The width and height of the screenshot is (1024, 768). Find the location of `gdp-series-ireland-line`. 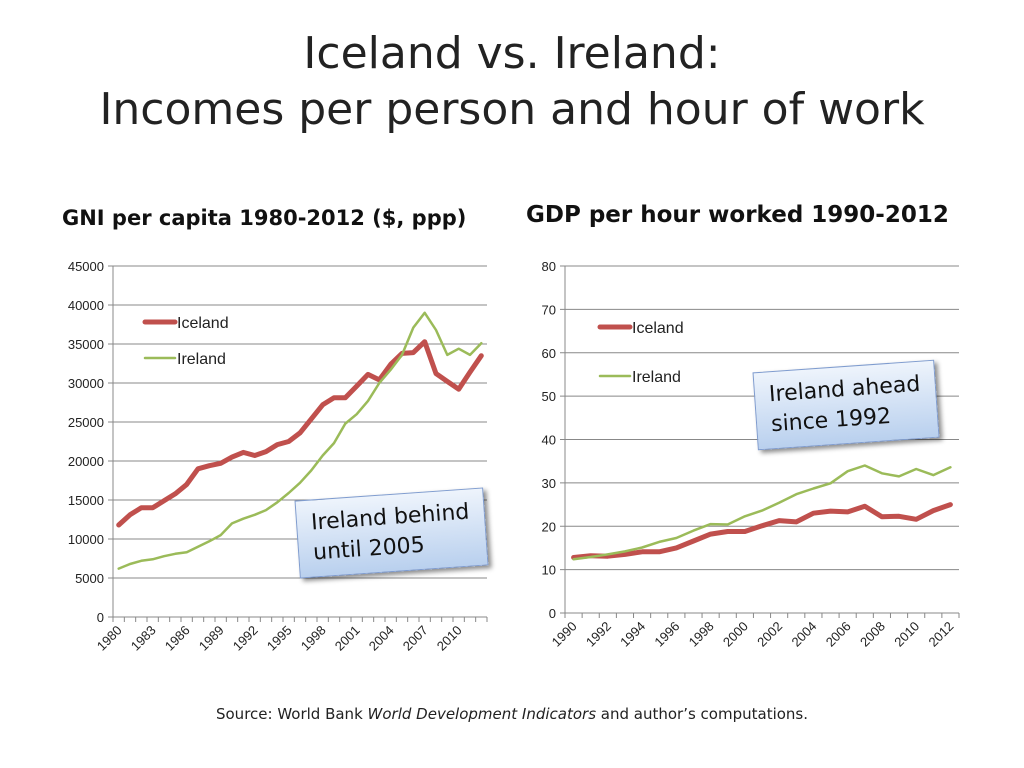

gdp-series-ireland-line is located at coordinates (762, 512).